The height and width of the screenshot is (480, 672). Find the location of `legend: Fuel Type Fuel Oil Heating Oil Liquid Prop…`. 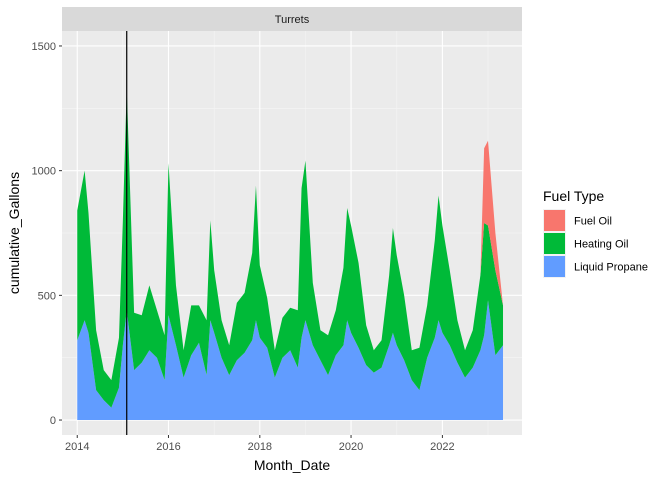

legend: Fuel Type Fuel Oil Heating Oil Liquid Prop… is located at coordinates (595, 233).